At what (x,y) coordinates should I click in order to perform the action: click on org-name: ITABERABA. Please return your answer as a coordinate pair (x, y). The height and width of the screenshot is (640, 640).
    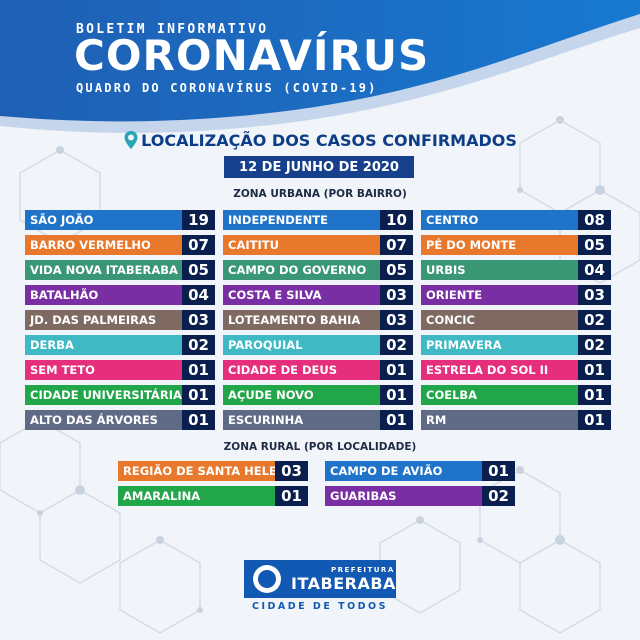
    Looking at the image, I should click on (343, 583).